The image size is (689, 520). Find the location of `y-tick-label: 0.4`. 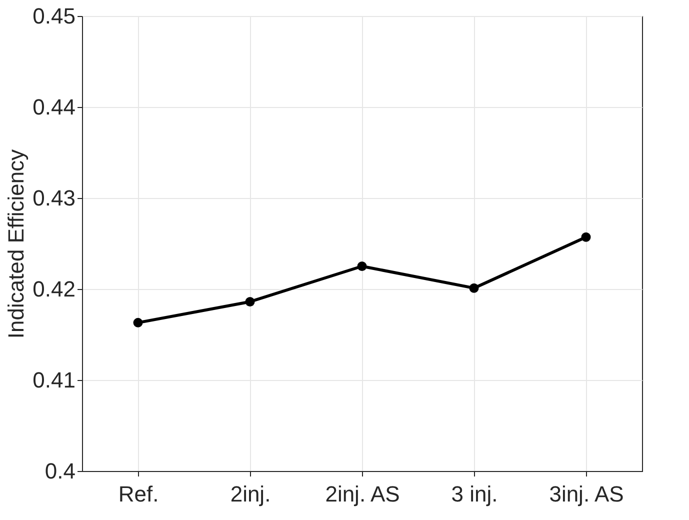

y-tick-label: 0.4 is located at coordinates (60, 471).